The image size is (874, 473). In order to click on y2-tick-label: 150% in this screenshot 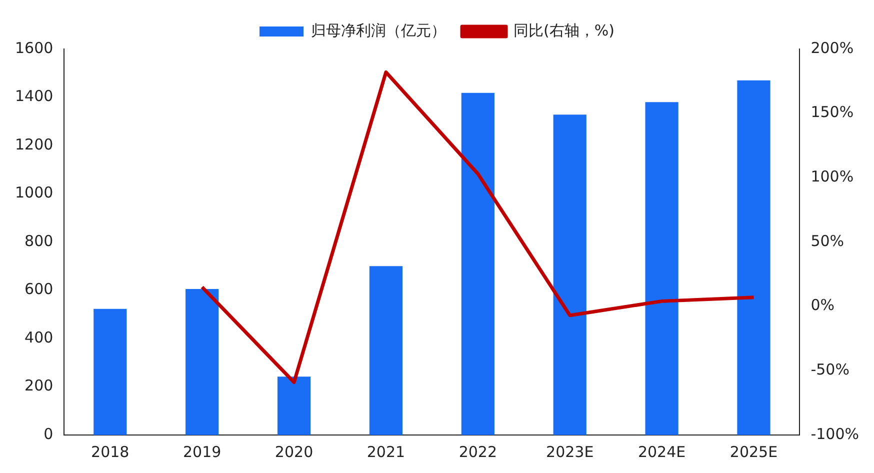, I will do `click(832, 112)`.